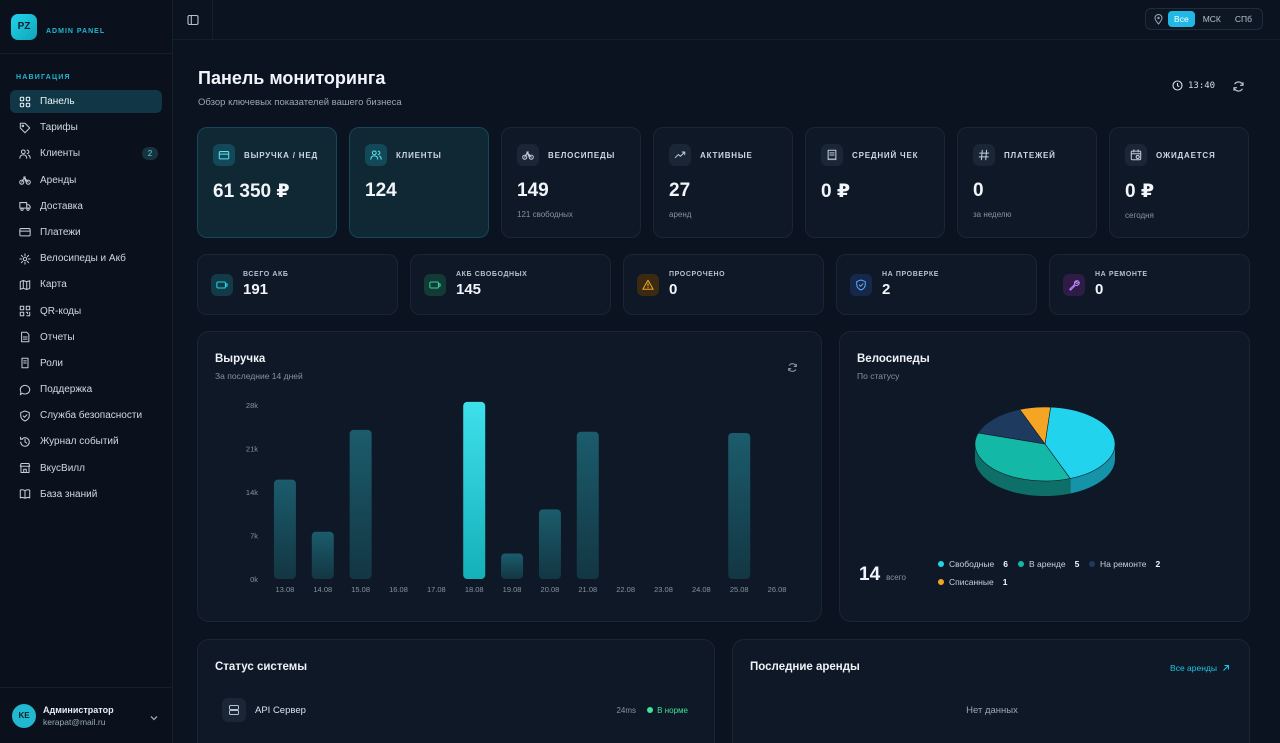  I want to click on sidebar-item-report: Отчеты, so click(86, 337).